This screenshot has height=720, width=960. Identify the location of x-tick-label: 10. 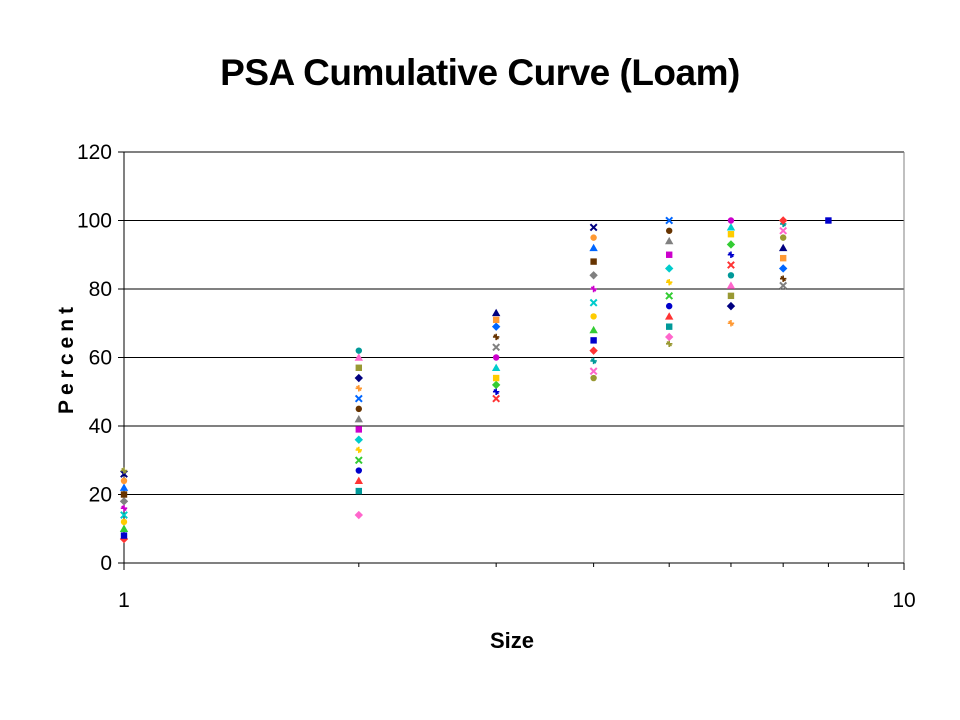
(903, 600).